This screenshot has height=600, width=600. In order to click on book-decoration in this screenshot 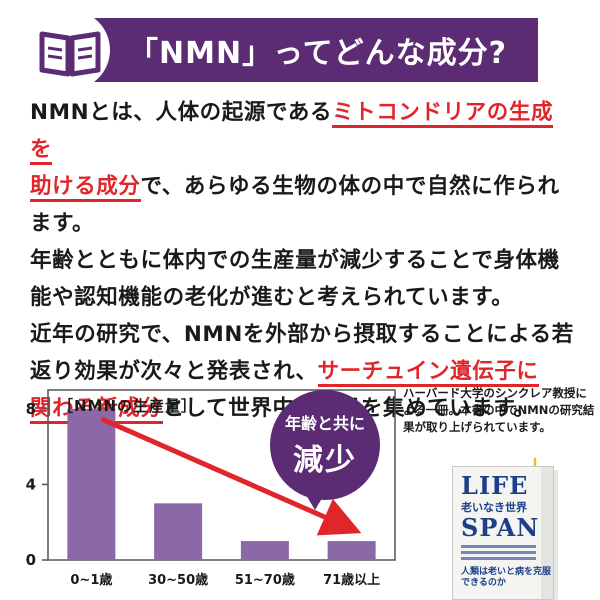, I will do `click(498, 554)`.